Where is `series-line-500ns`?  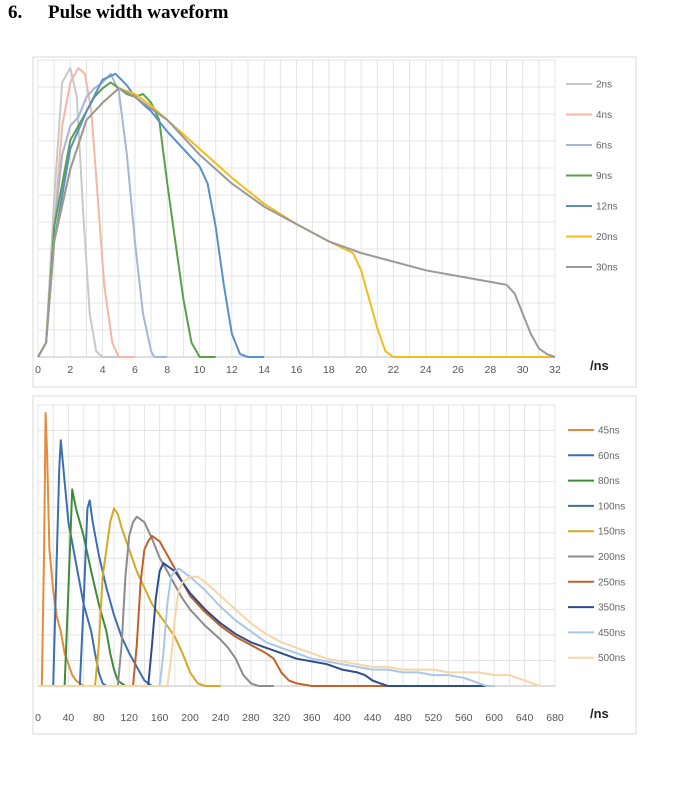
series-line-500ns is located at coordinates (289, 631).